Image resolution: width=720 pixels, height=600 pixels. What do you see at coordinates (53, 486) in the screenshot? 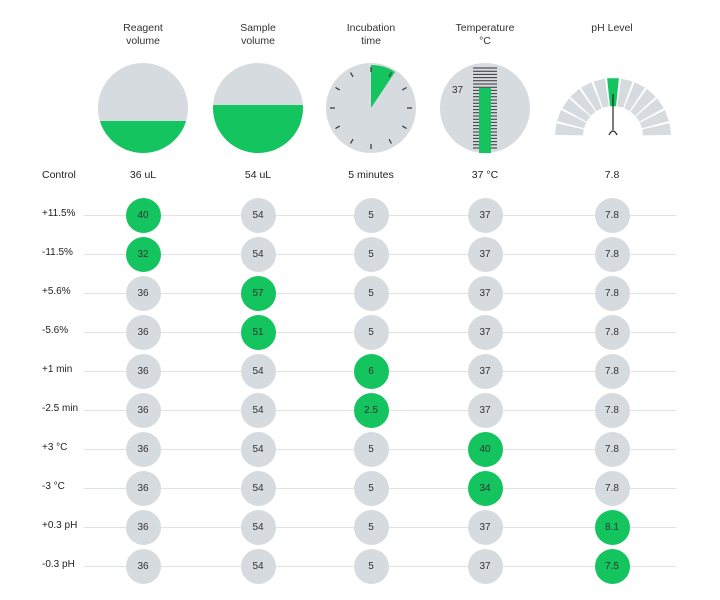
I see `row-label: -3 °C` at bounding box center [53, 486].